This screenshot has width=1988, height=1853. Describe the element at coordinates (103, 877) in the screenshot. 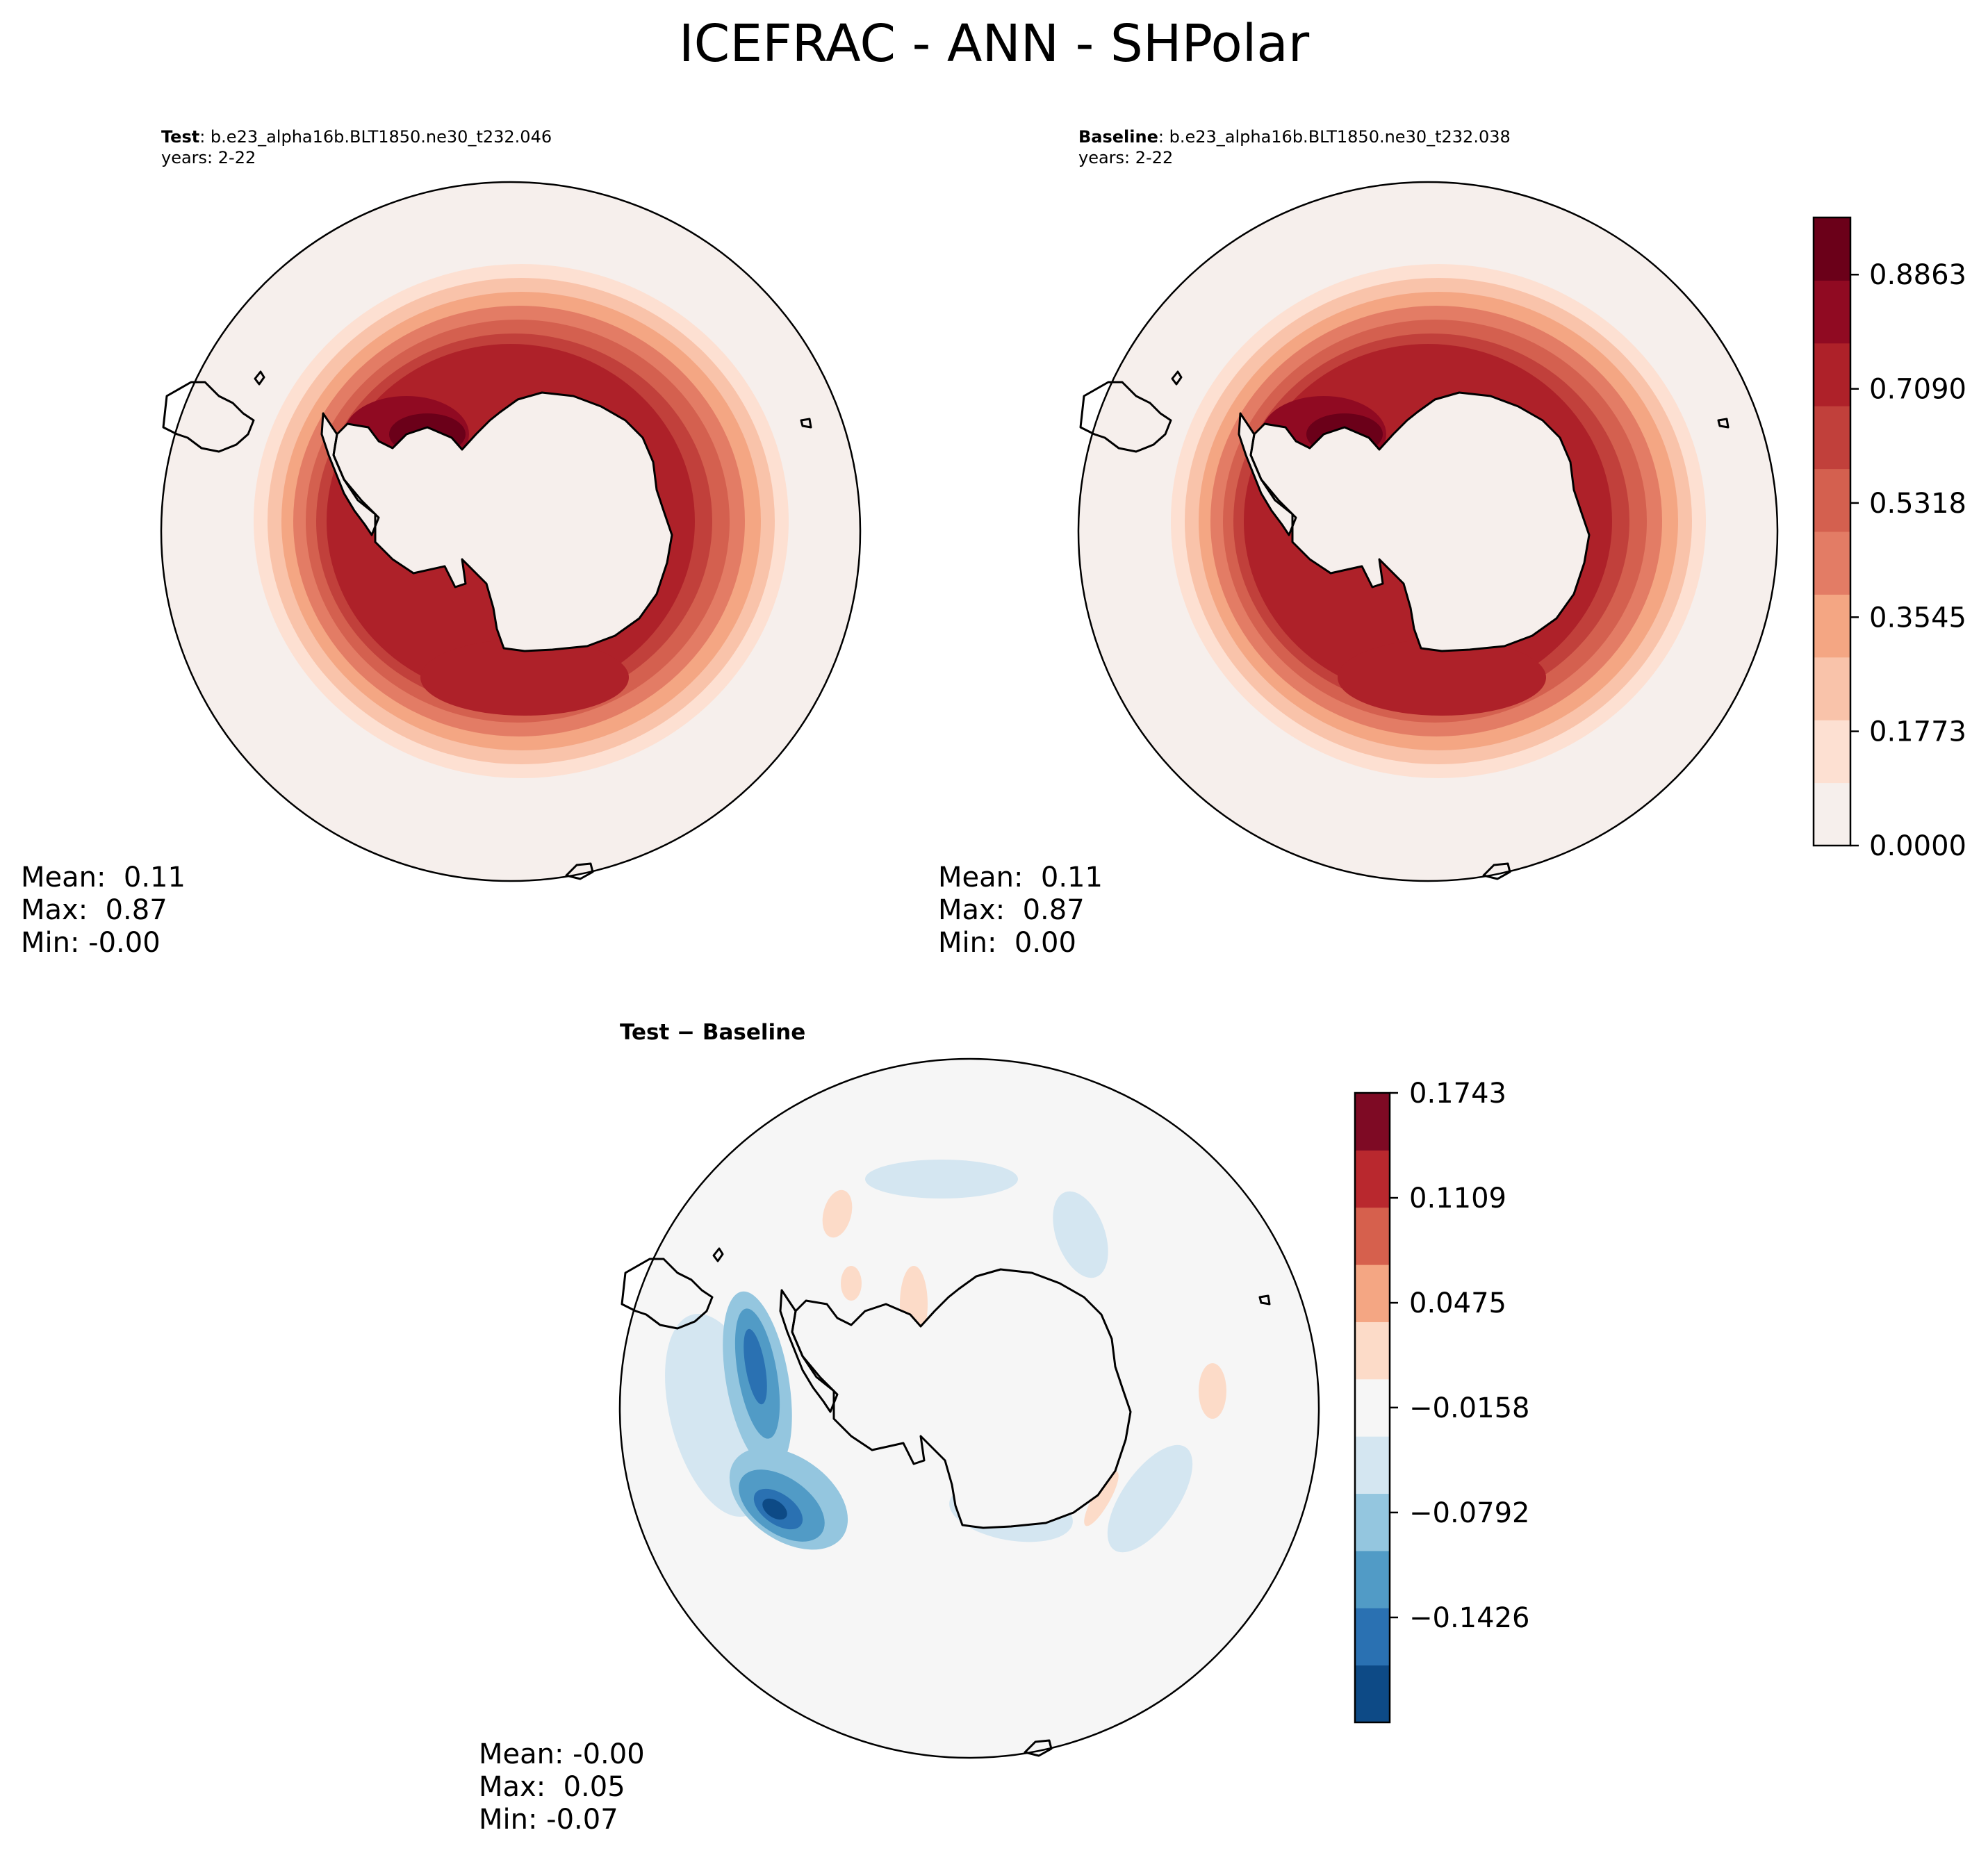

I see `test-stat-mean: Mean: 0.11` at that location.